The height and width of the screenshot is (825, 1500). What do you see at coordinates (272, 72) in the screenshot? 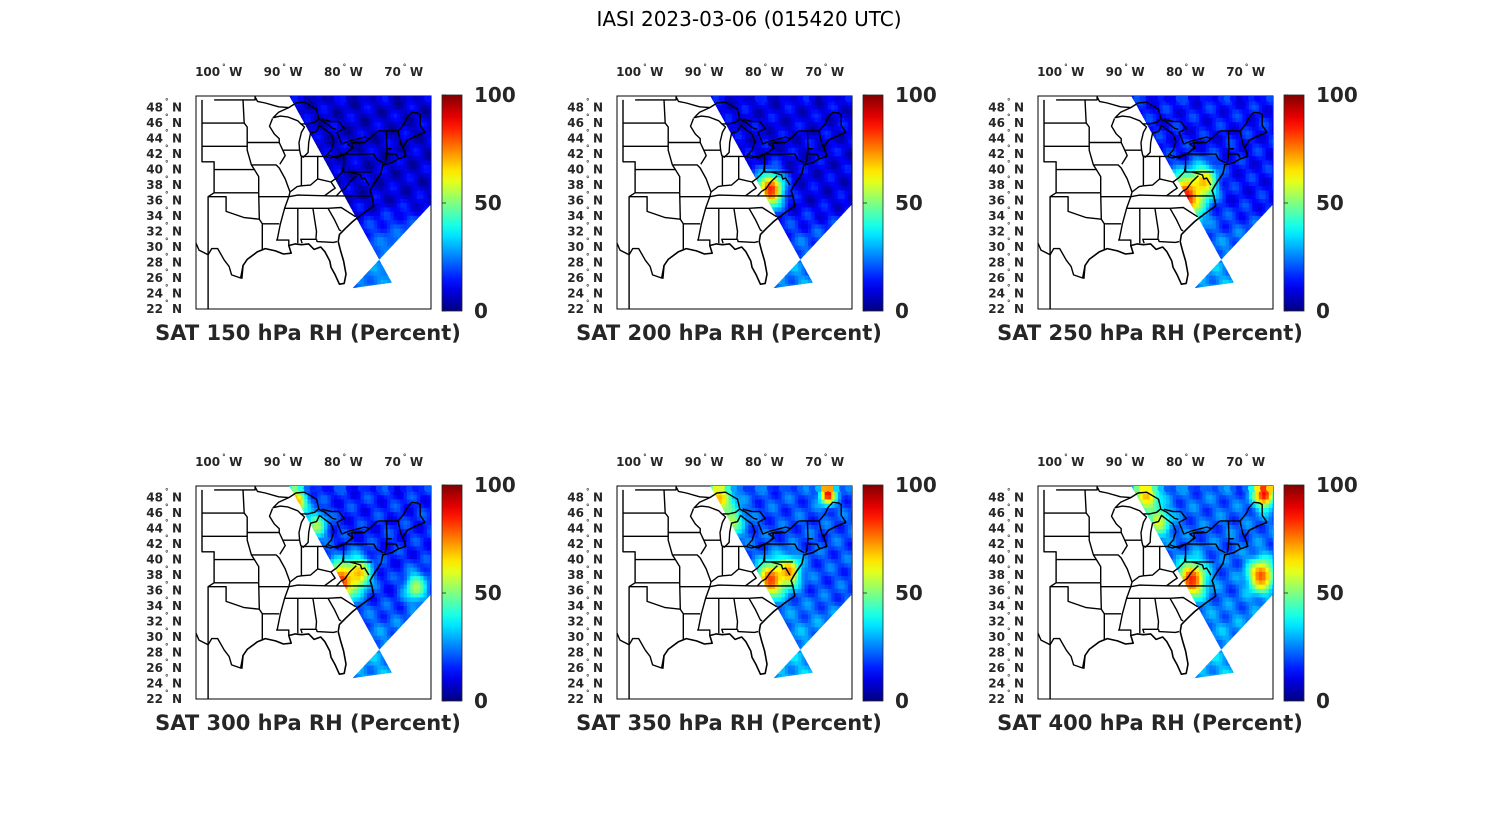
I see `svg-text: 90` at bounding box center [272, 72].